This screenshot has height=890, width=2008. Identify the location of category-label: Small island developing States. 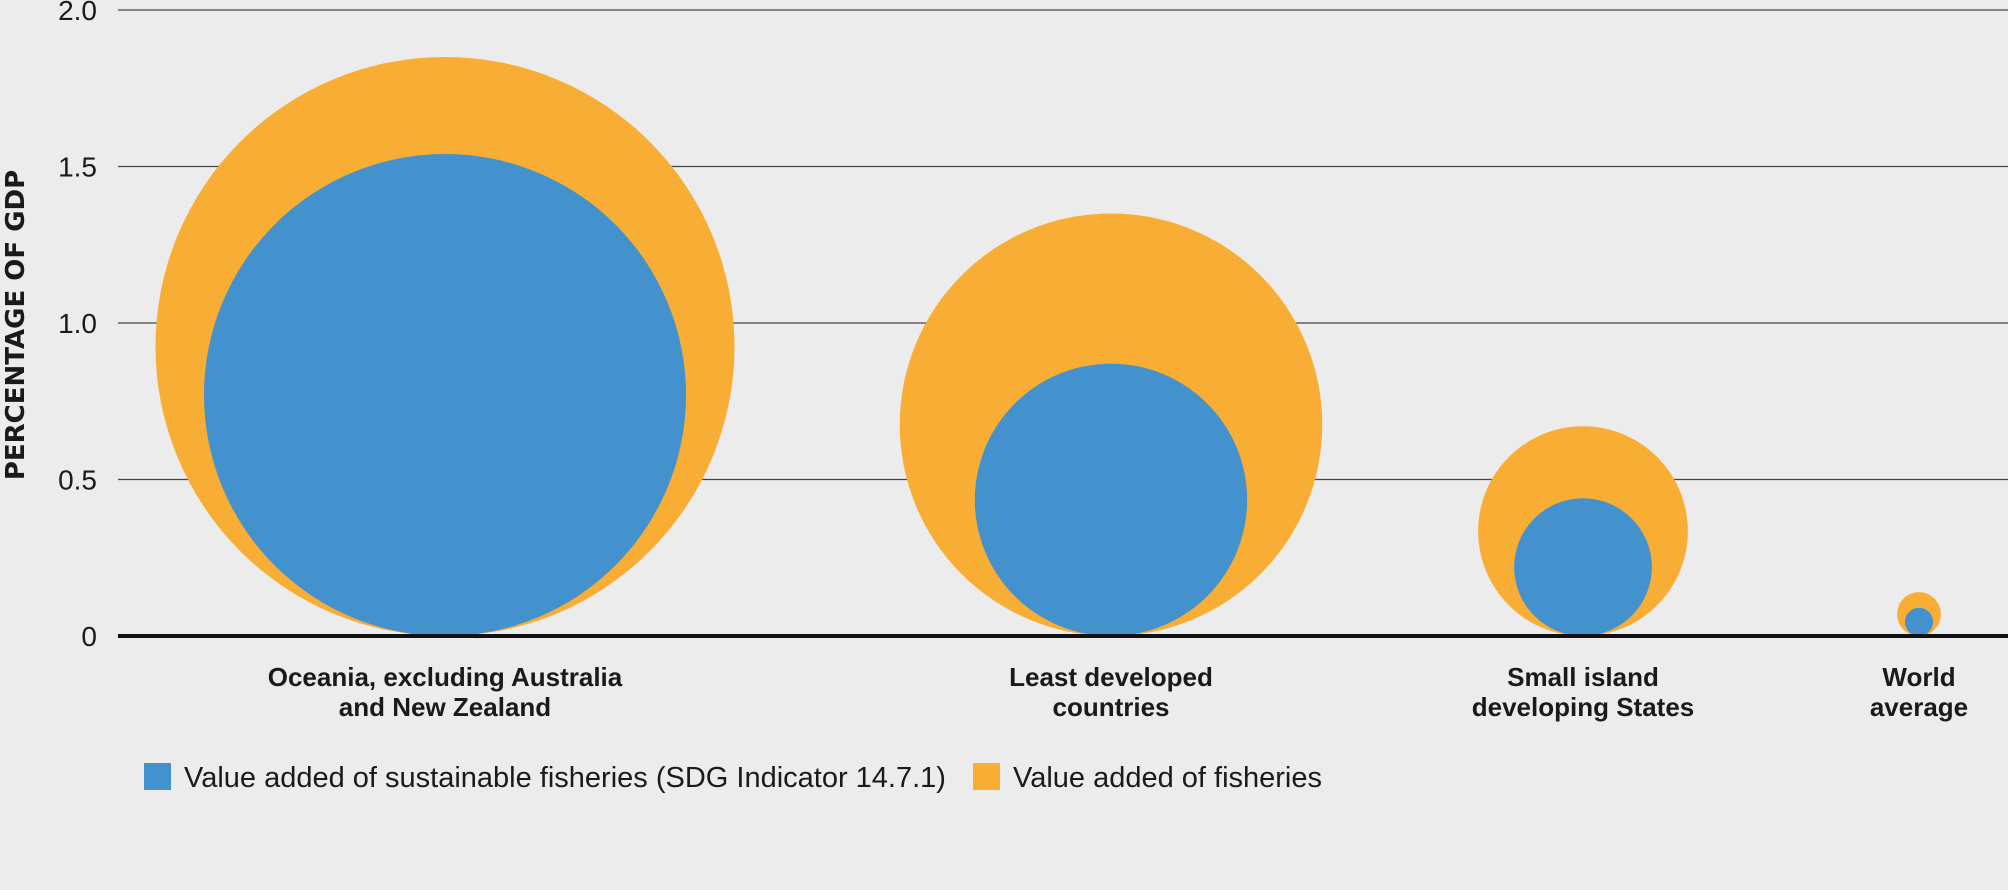
(1583, 692).